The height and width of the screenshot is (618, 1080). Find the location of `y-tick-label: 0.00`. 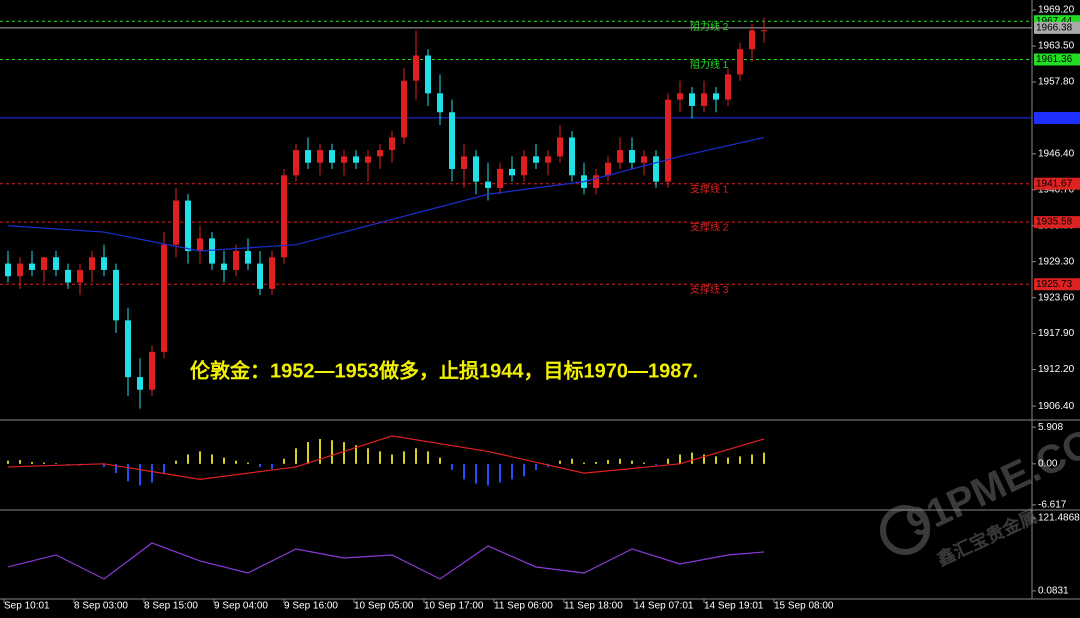

y-tick-label: 0.00 is located at coordinates (1048, 463).